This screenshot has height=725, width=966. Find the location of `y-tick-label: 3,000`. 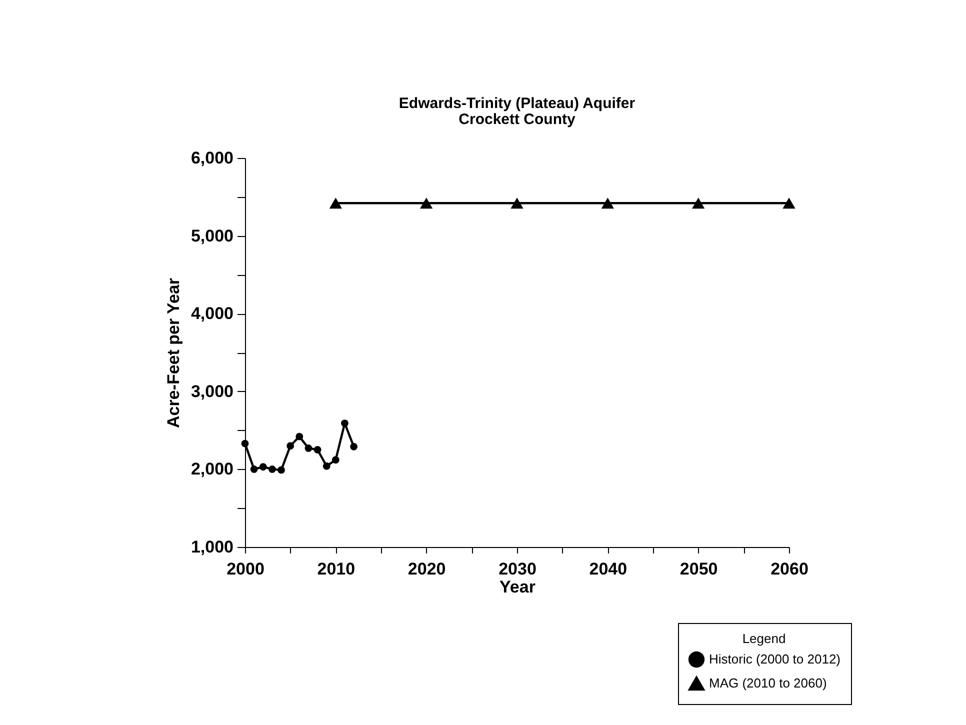

y-tick-label: 3,000 is located at coordinates (212, 391).